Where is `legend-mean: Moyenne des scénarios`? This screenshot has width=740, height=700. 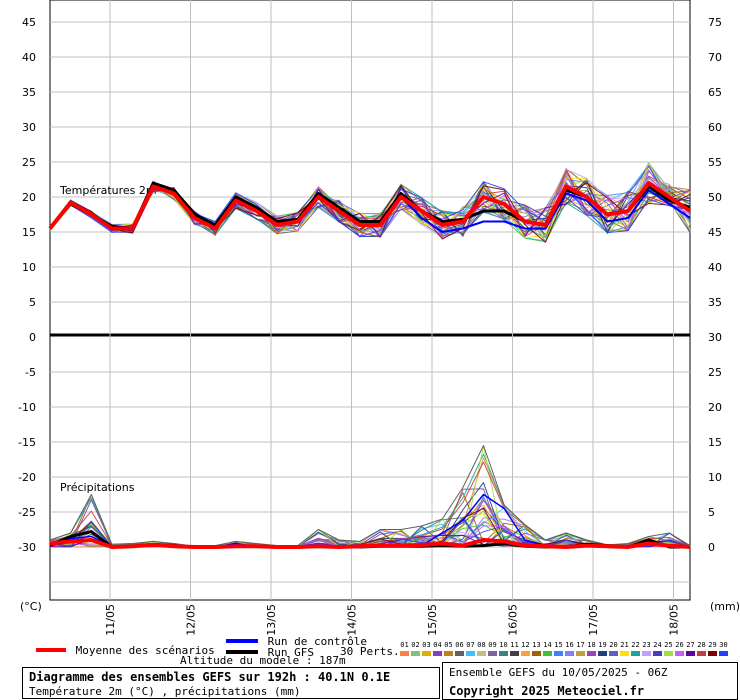
legend-mean: Moyenne des scénarios is located at coordinates (125, 648).